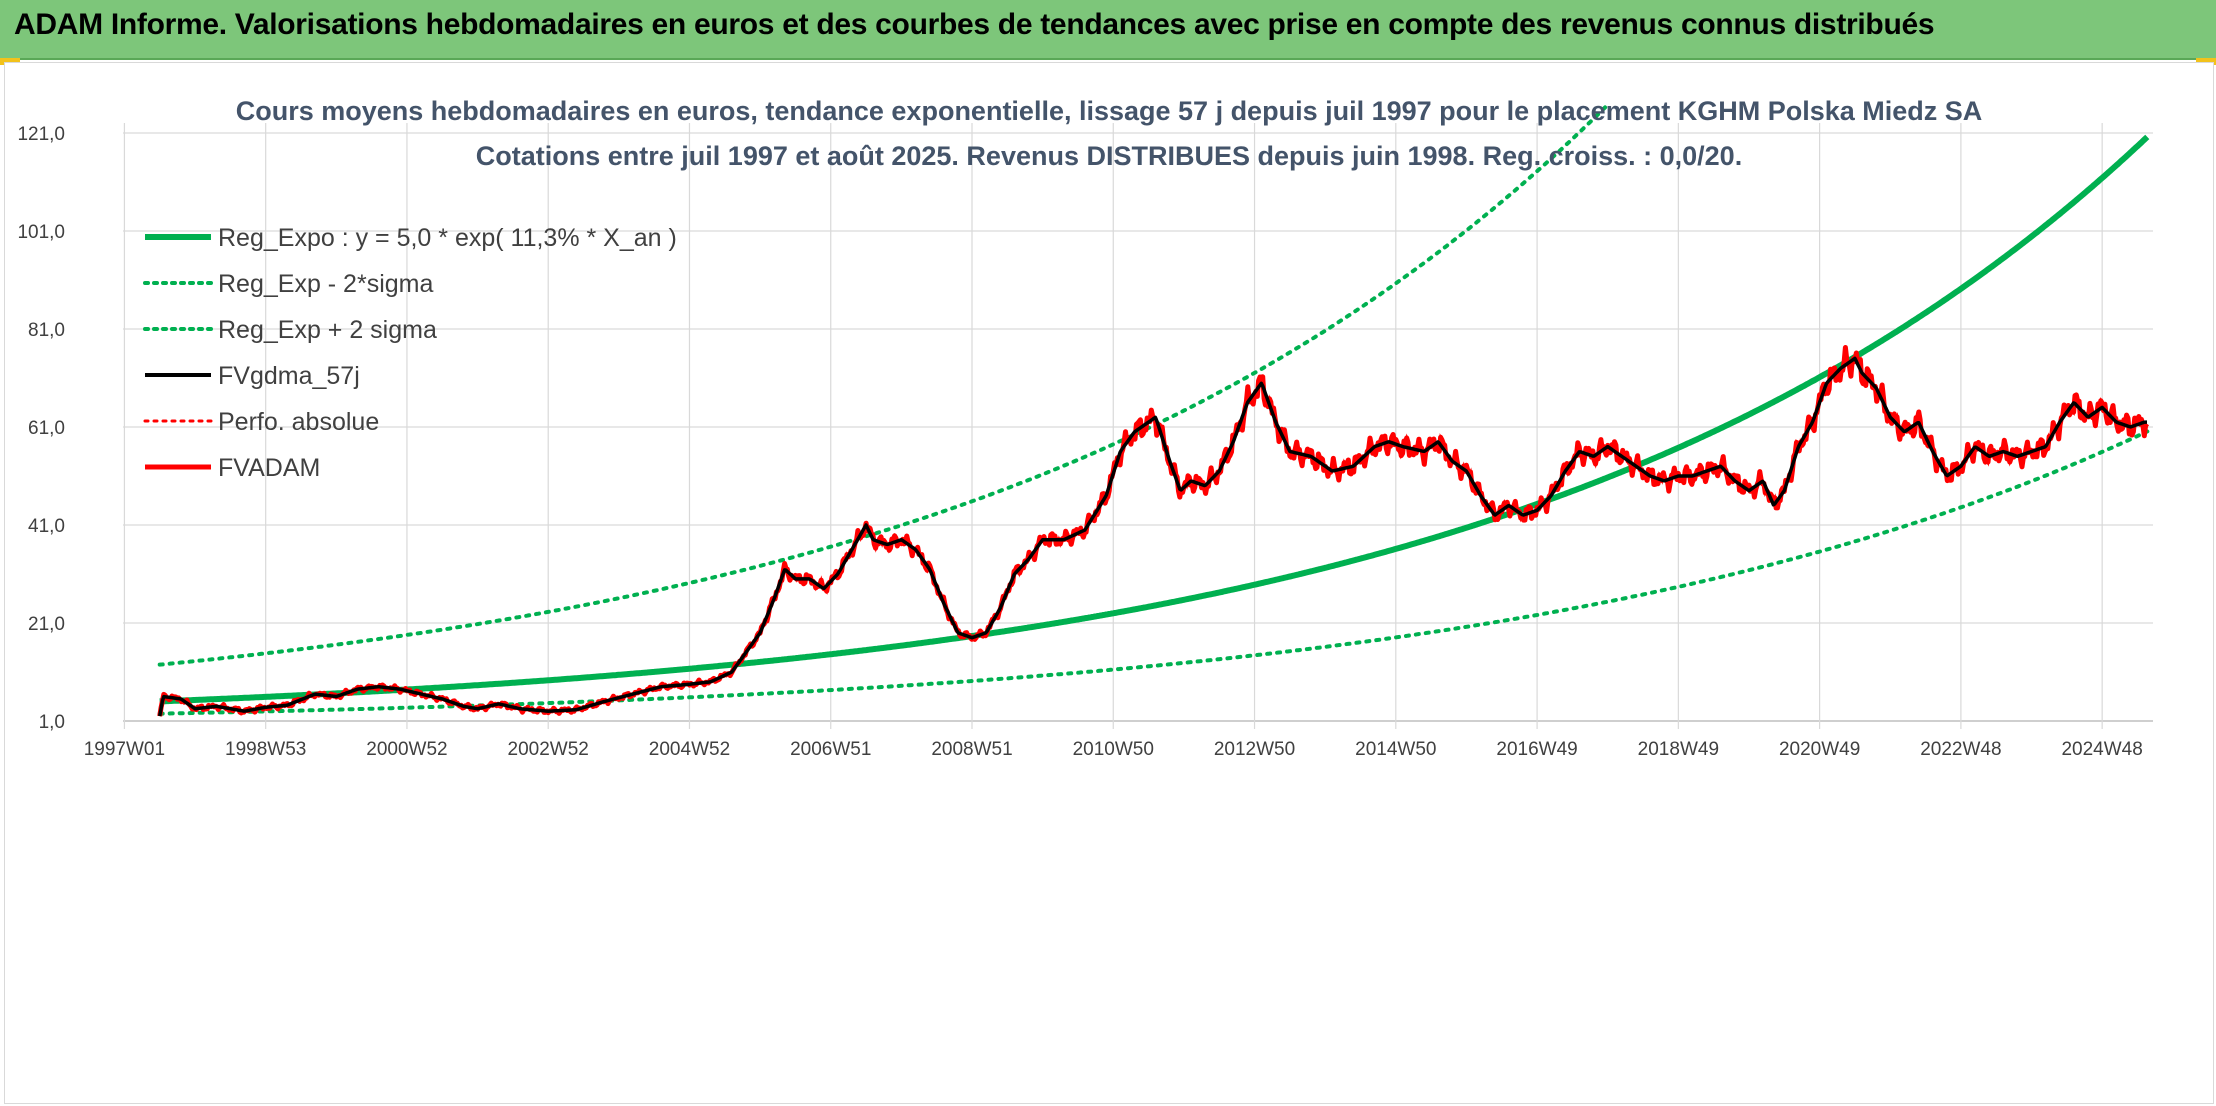 The height and width of the screenshot is (1106, 2216). What do you see at coordinates (689, 749) in the screenshot?
I see `x-tick-label: 2004W52` at bounding box center [689, 749].